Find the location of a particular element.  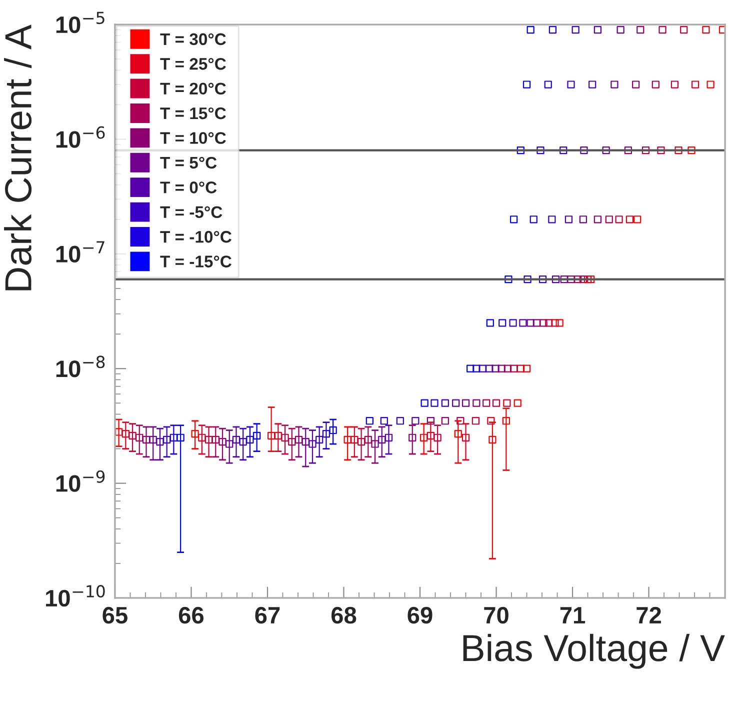

legend-label: T = 30°C is located at coordinates (193, 39).